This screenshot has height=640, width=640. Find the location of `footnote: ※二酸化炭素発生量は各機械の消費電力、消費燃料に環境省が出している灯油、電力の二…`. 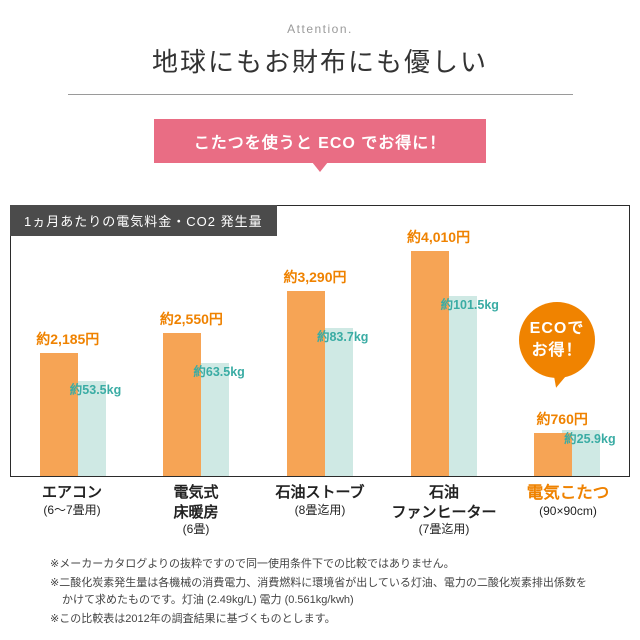

footnote: ※二酸化炭素発生量は各機械の消費電力、消費燃料に環境省が出している灯油、電力の二… is located at coordinates (318, 591).